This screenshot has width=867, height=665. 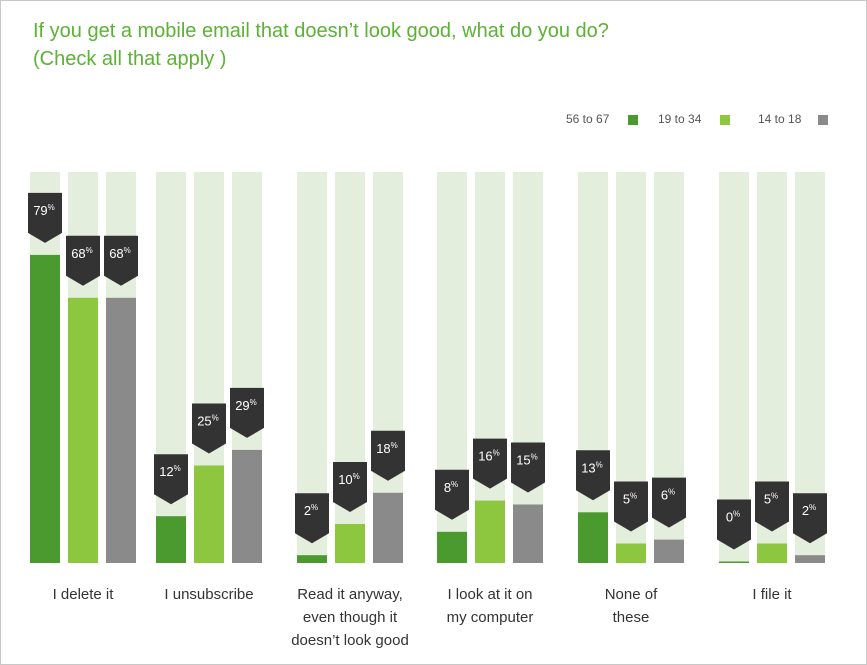 What do you see at coordinates (170, 471) in the screenshot?
I see `value-label: 12%` at bounding box center [170, 471].